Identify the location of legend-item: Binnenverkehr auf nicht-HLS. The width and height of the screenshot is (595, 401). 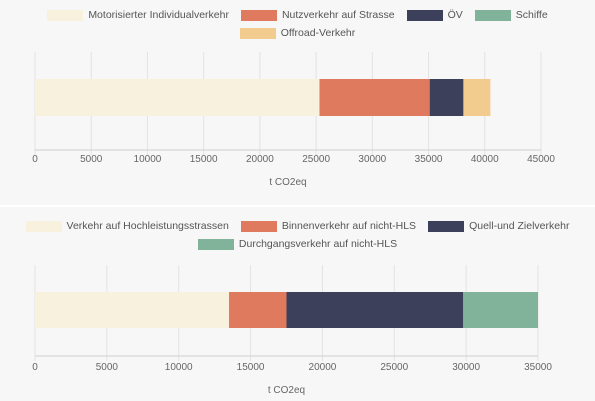
(328, 226).